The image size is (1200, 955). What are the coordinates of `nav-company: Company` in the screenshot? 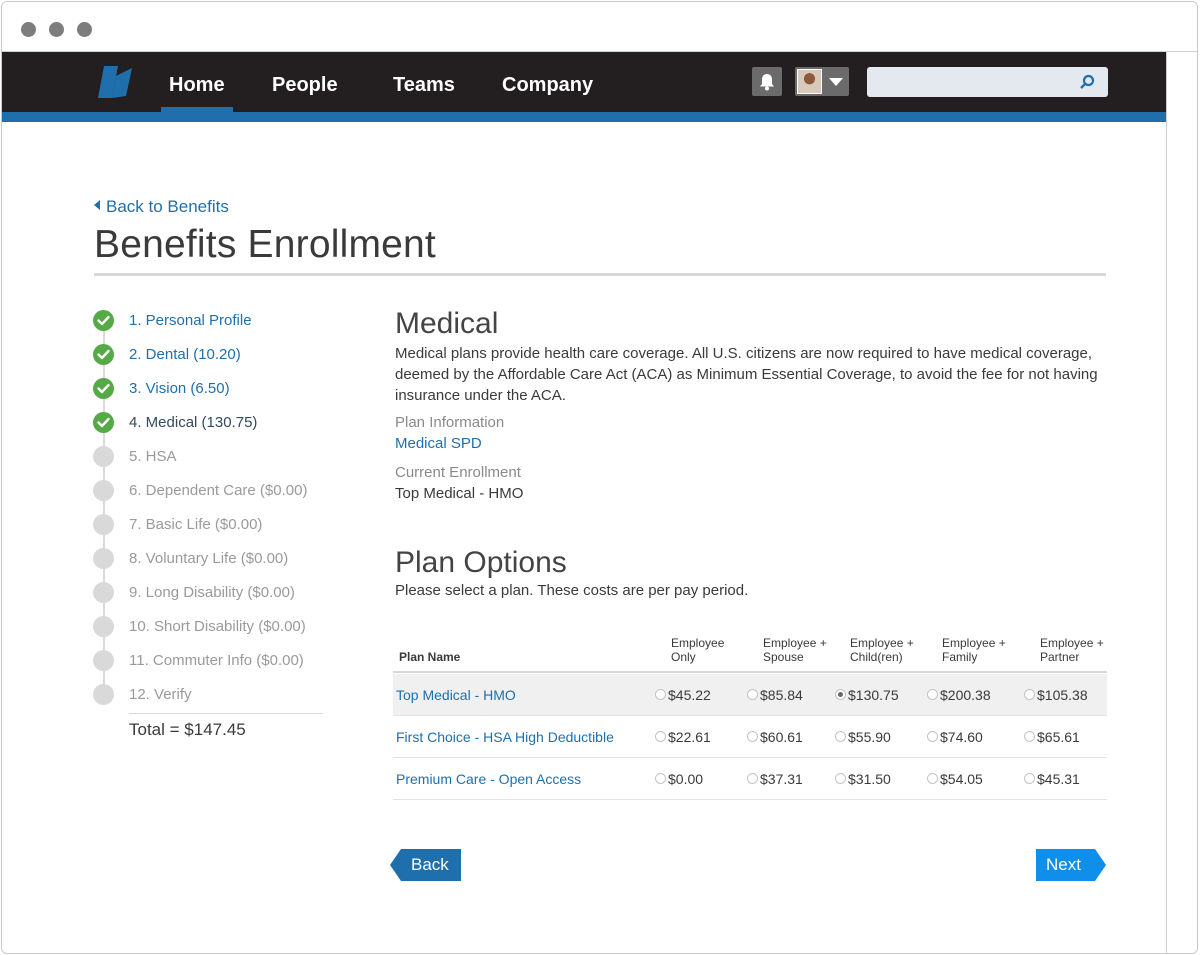 It's located at (548, 85).